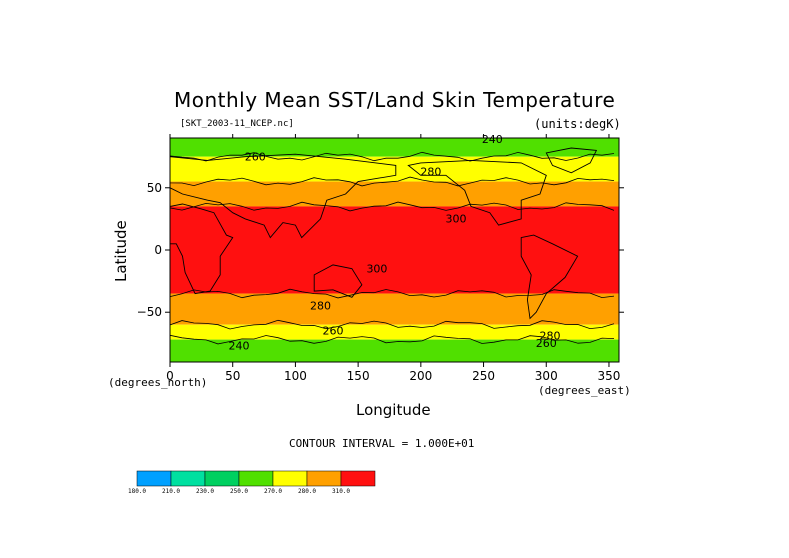 The width and height of the screenshot is (789, 558). What do you see at coordinates (393, 410) in the screenshot?
I see `x-axis-label: Longitude` at bounding box center [393, 410].